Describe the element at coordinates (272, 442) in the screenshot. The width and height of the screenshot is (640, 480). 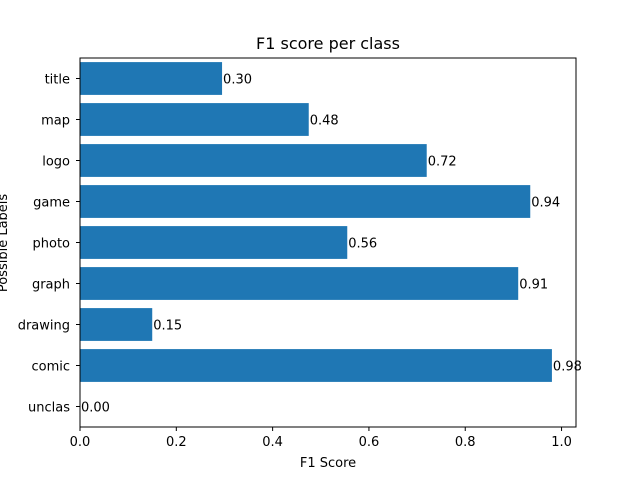
I see `x-tick-label: 0.4` at that location.